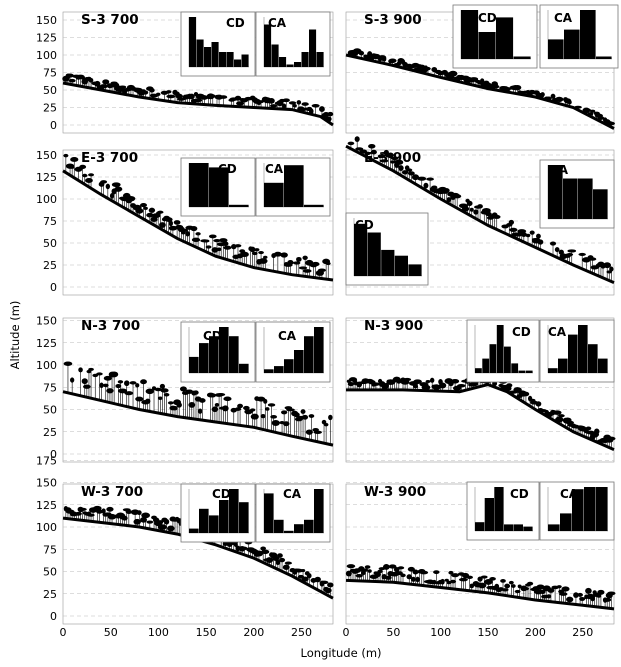 Image resolution: width=621 pixels, height=667 pixels. Describe the element at coordinates (395, 492) in the screenshot. I see `panel-label: W-3 900` at that location.